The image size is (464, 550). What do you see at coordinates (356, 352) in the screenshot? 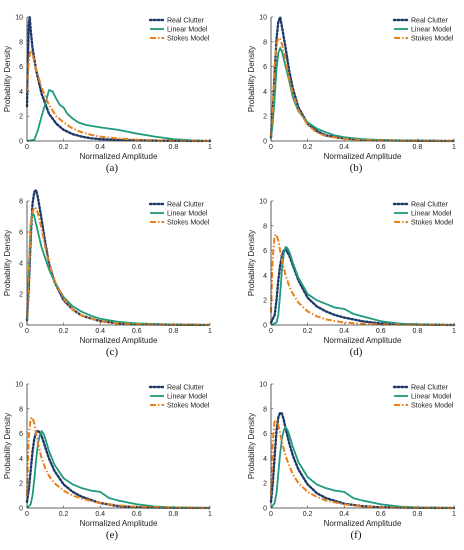
I see `panel-label: (d)` at bounding box center [356, 352].